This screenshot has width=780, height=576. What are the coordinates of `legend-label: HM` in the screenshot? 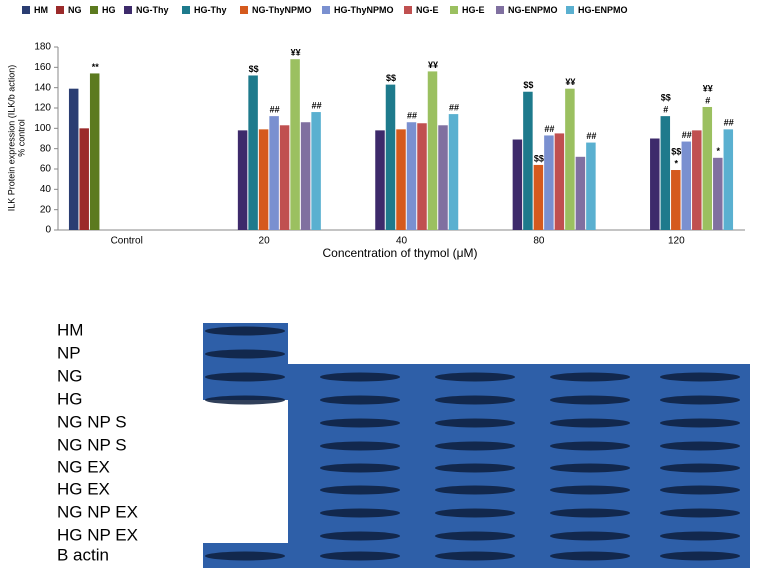 It's located at (41, 10).